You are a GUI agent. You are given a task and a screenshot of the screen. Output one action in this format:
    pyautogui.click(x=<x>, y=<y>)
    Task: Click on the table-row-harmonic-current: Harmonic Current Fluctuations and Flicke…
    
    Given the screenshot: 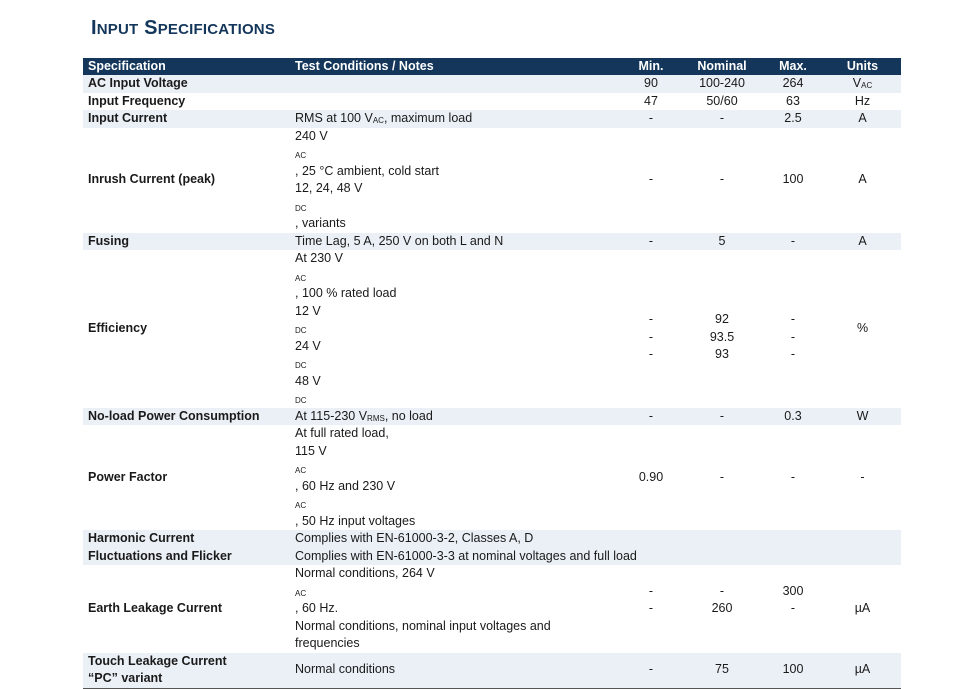 What is the action you would take?
    pyautogui.click(x=492, y=547)
    